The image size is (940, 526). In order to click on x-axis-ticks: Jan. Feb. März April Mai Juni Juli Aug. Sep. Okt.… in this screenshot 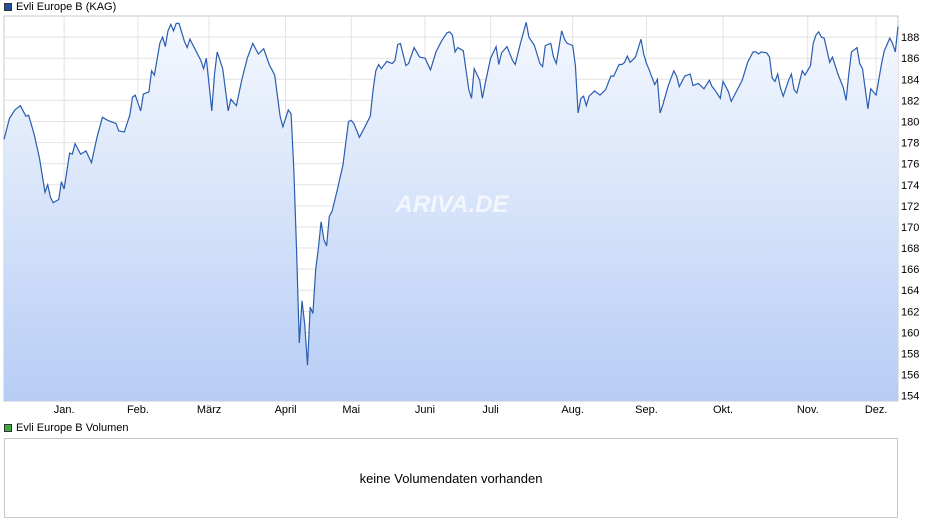, I will do `click(471, 410)`.